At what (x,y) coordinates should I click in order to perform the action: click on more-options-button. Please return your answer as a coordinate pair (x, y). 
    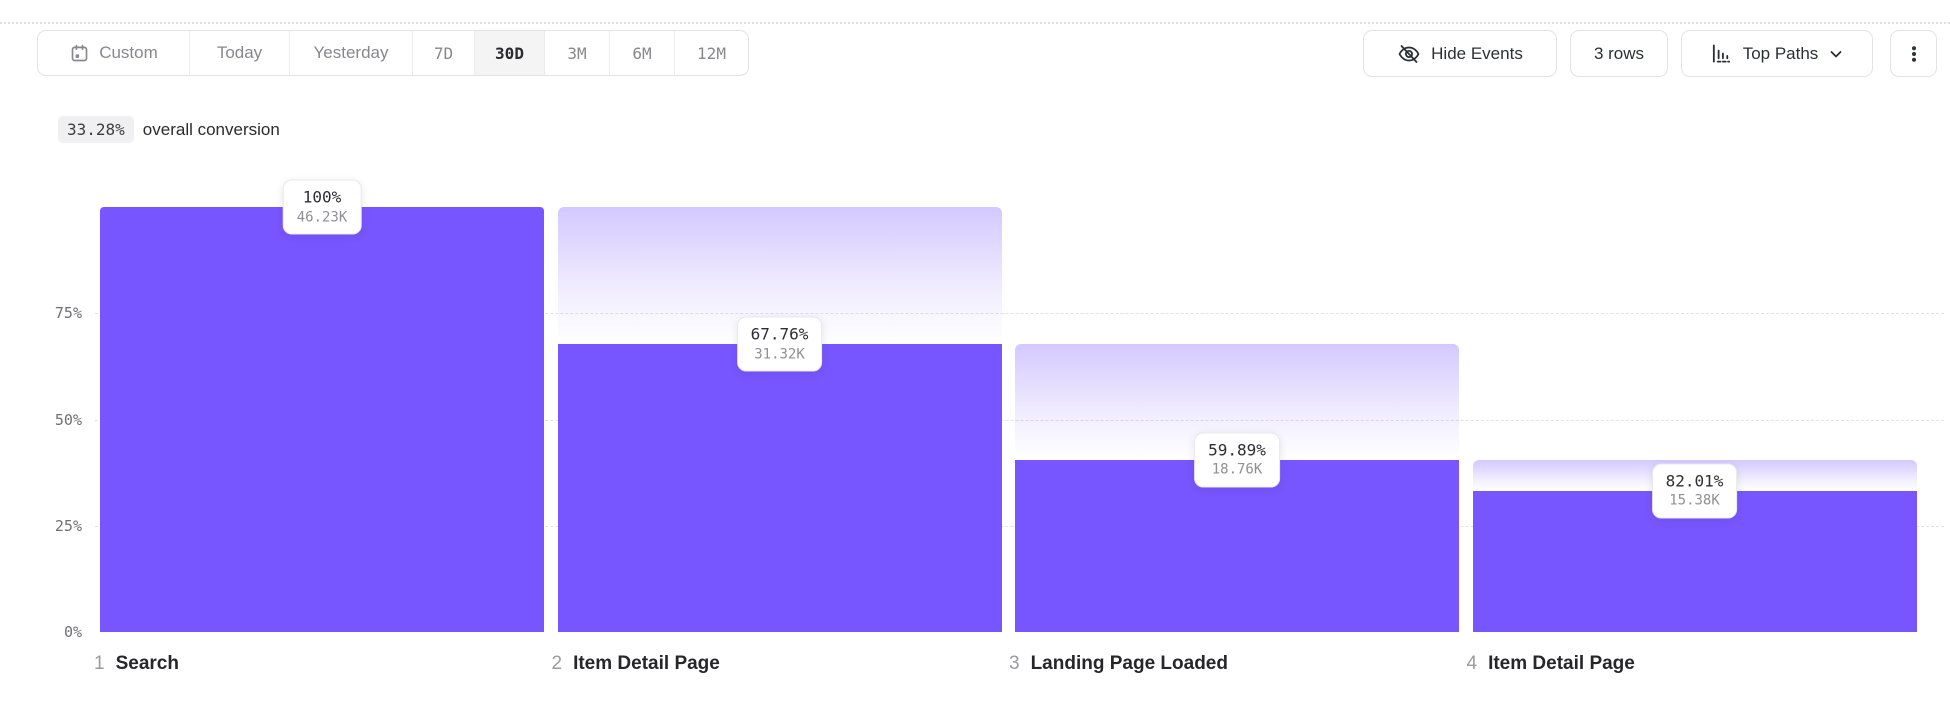
    Looking at the image, I should click on (1913, 53).